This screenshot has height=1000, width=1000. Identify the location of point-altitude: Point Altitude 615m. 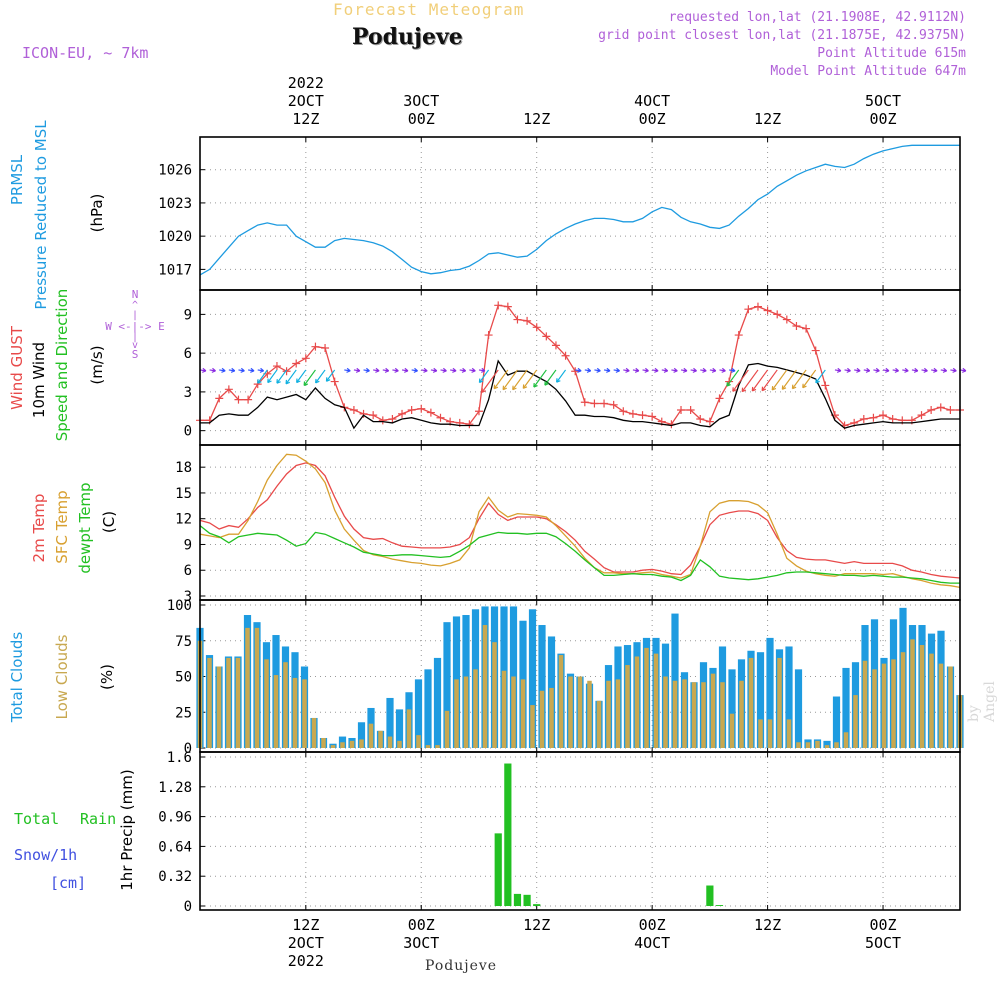
(891, 53).